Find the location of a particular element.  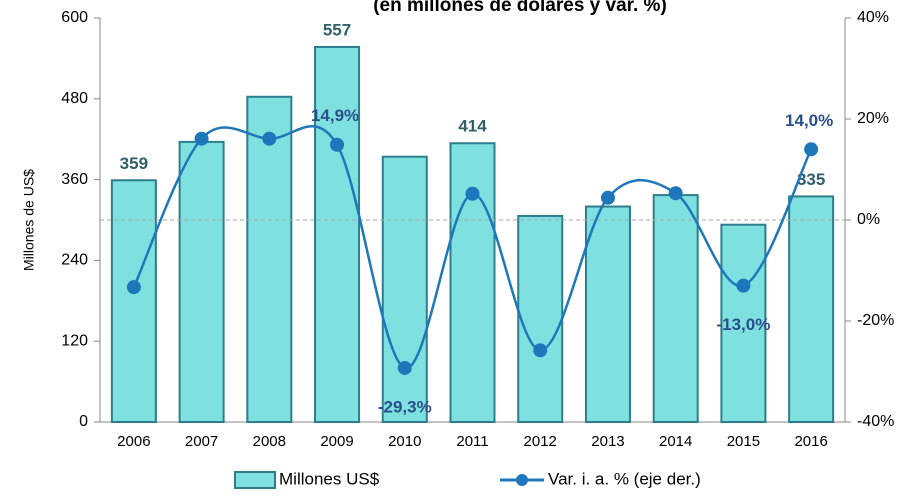

line-value-label: 14,0% is located at coordinates (809, 120).